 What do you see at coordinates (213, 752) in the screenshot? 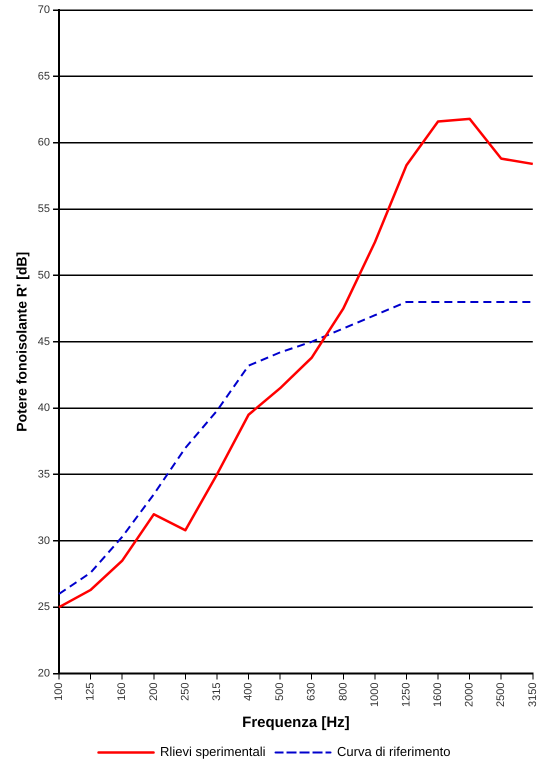
I see `legend-label: Rlievi sperimentali` at bounding box center [213, 752].